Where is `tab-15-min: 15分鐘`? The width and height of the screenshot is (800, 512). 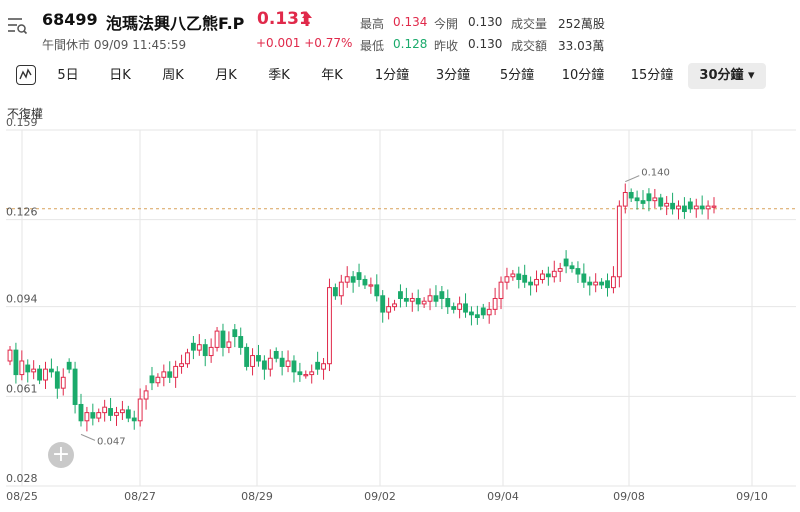 tab-15-min: 15分鐘 is located at coordinates (652, 75).